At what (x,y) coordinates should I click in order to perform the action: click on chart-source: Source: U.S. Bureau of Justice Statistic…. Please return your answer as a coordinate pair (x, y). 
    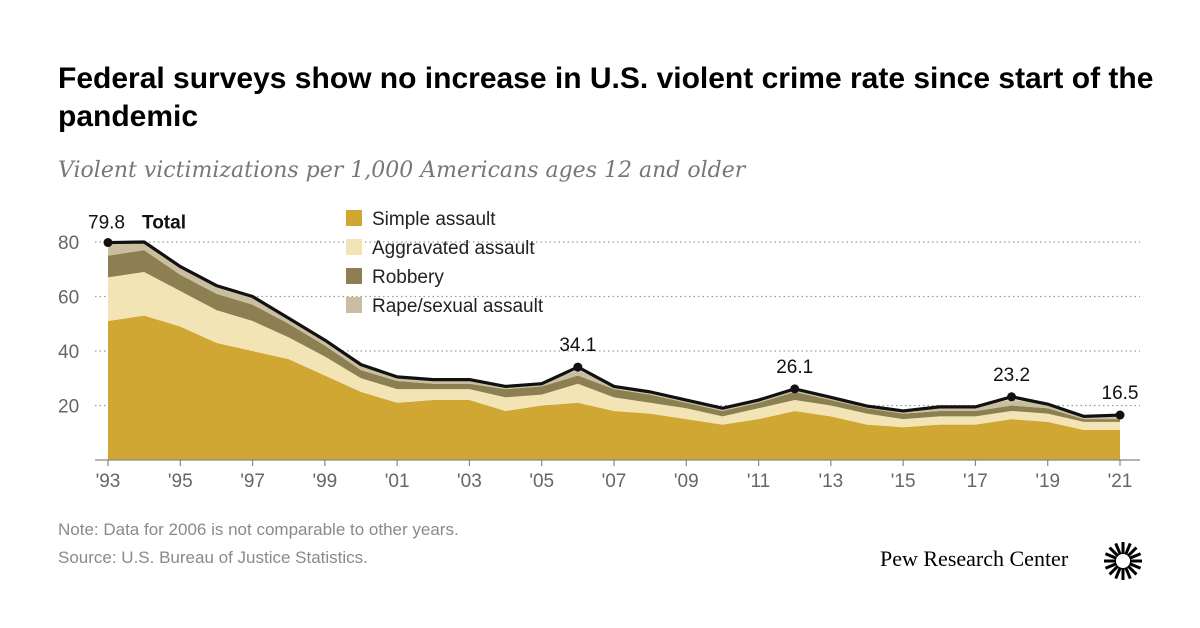
    Looking at the image, I should click on (213, 557).